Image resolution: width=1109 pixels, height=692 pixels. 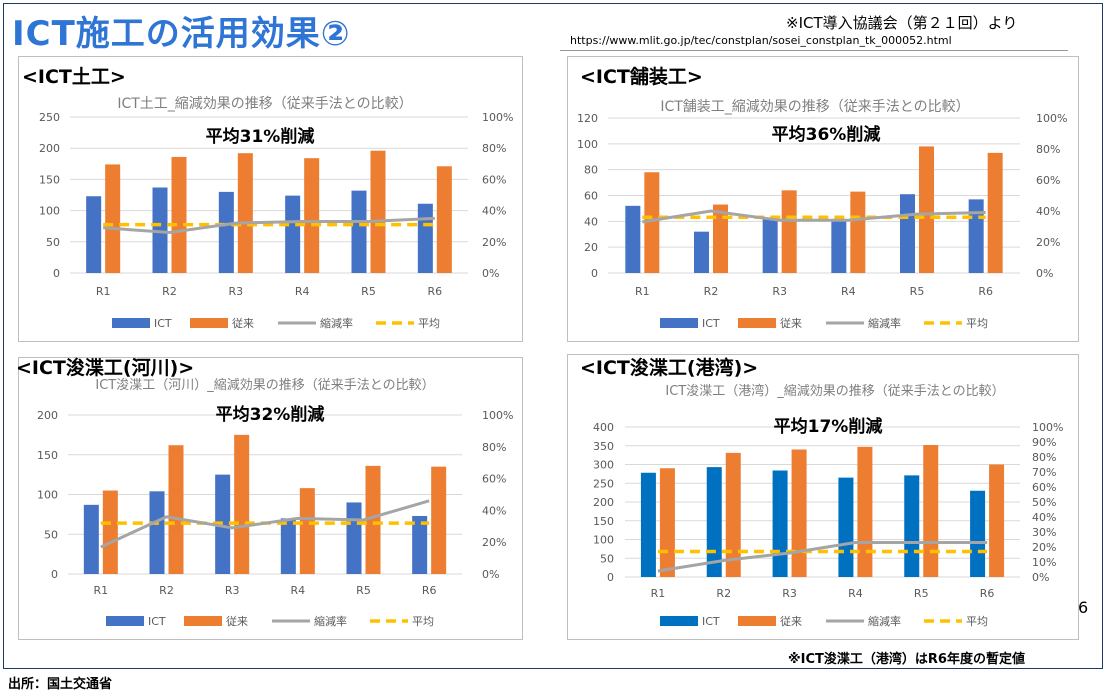 I want to click on chart3-legend-swatch-ict, so click(x=125, y=621).